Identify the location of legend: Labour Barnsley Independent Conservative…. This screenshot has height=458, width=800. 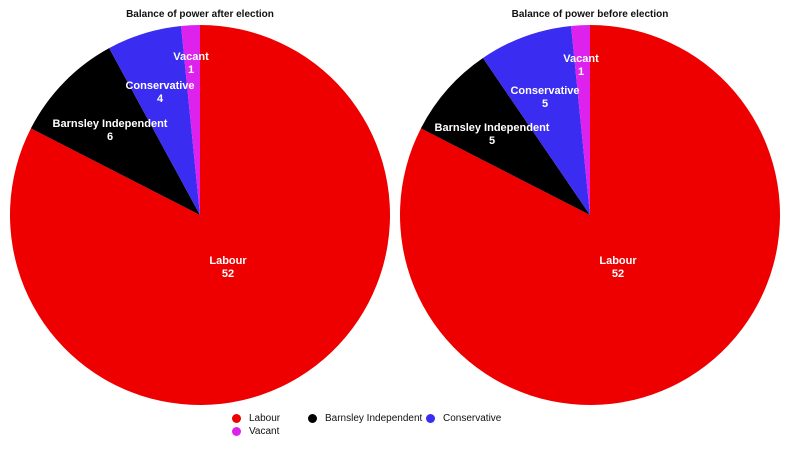
(392, 425).